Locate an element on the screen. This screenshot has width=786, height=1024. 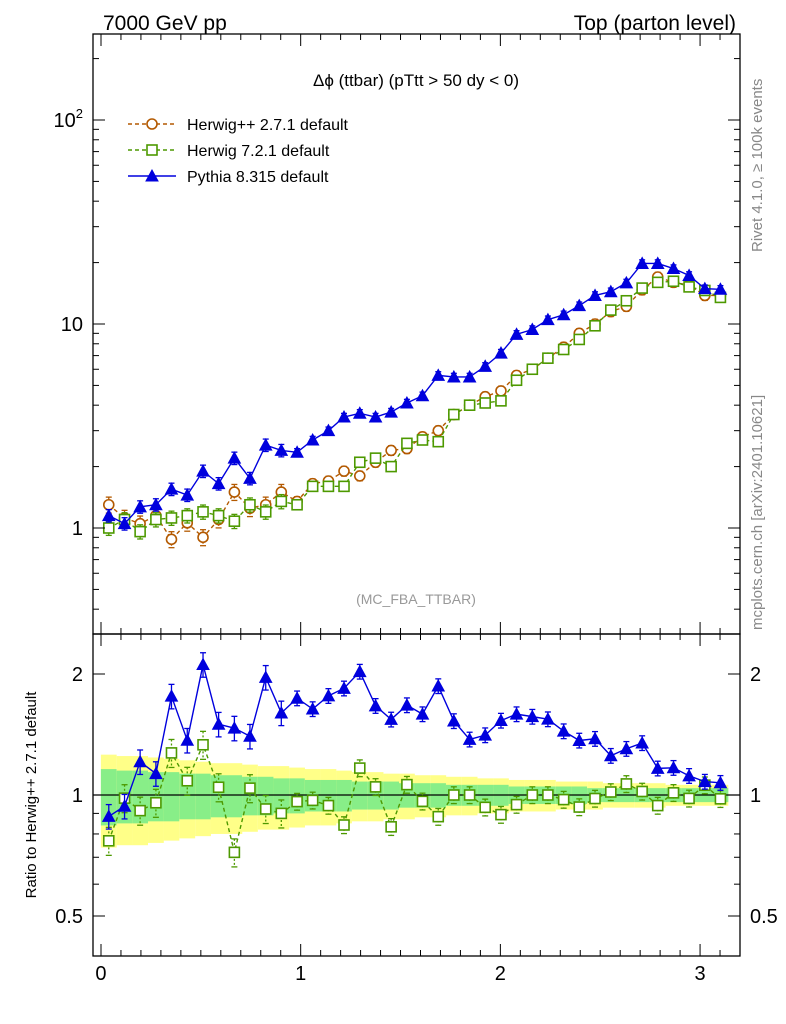
legend-label: Herwig++ 2.7.1 default is located at coordinates (268, 125).